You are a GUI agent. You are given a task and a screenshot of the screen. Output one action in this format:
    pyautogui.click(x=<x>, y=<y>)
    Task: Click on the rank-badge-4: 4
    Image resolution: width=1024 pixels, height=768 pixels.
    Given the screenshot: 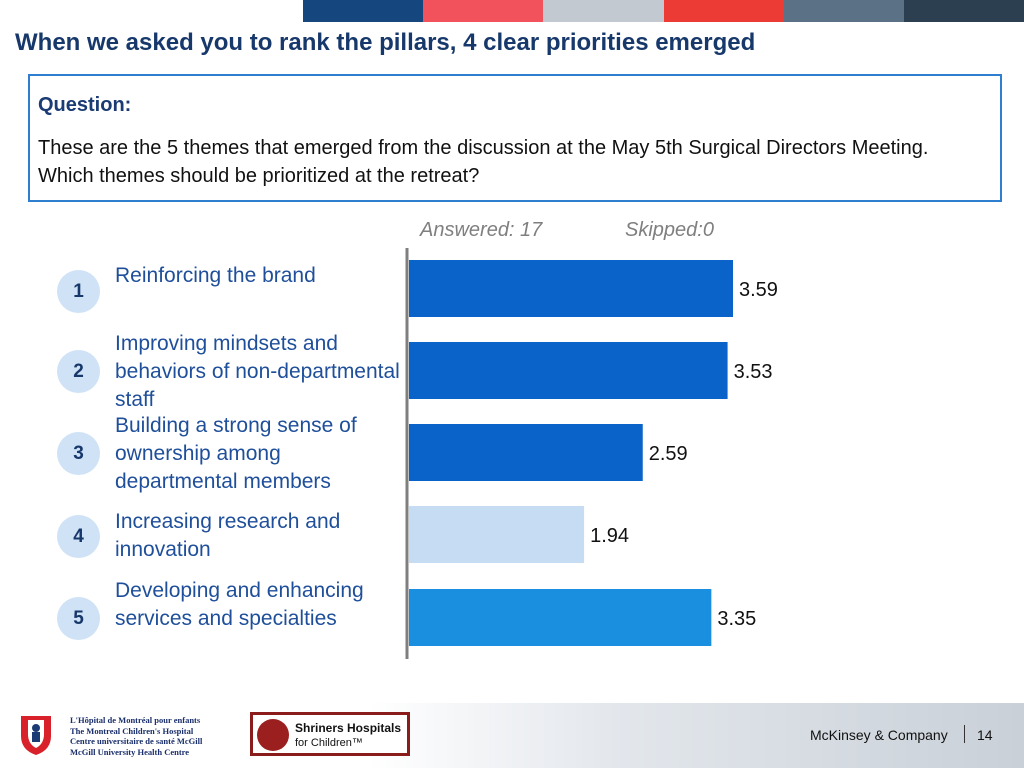 What is the action you would take?
    pyautogui.click(x=78, y=536)
    